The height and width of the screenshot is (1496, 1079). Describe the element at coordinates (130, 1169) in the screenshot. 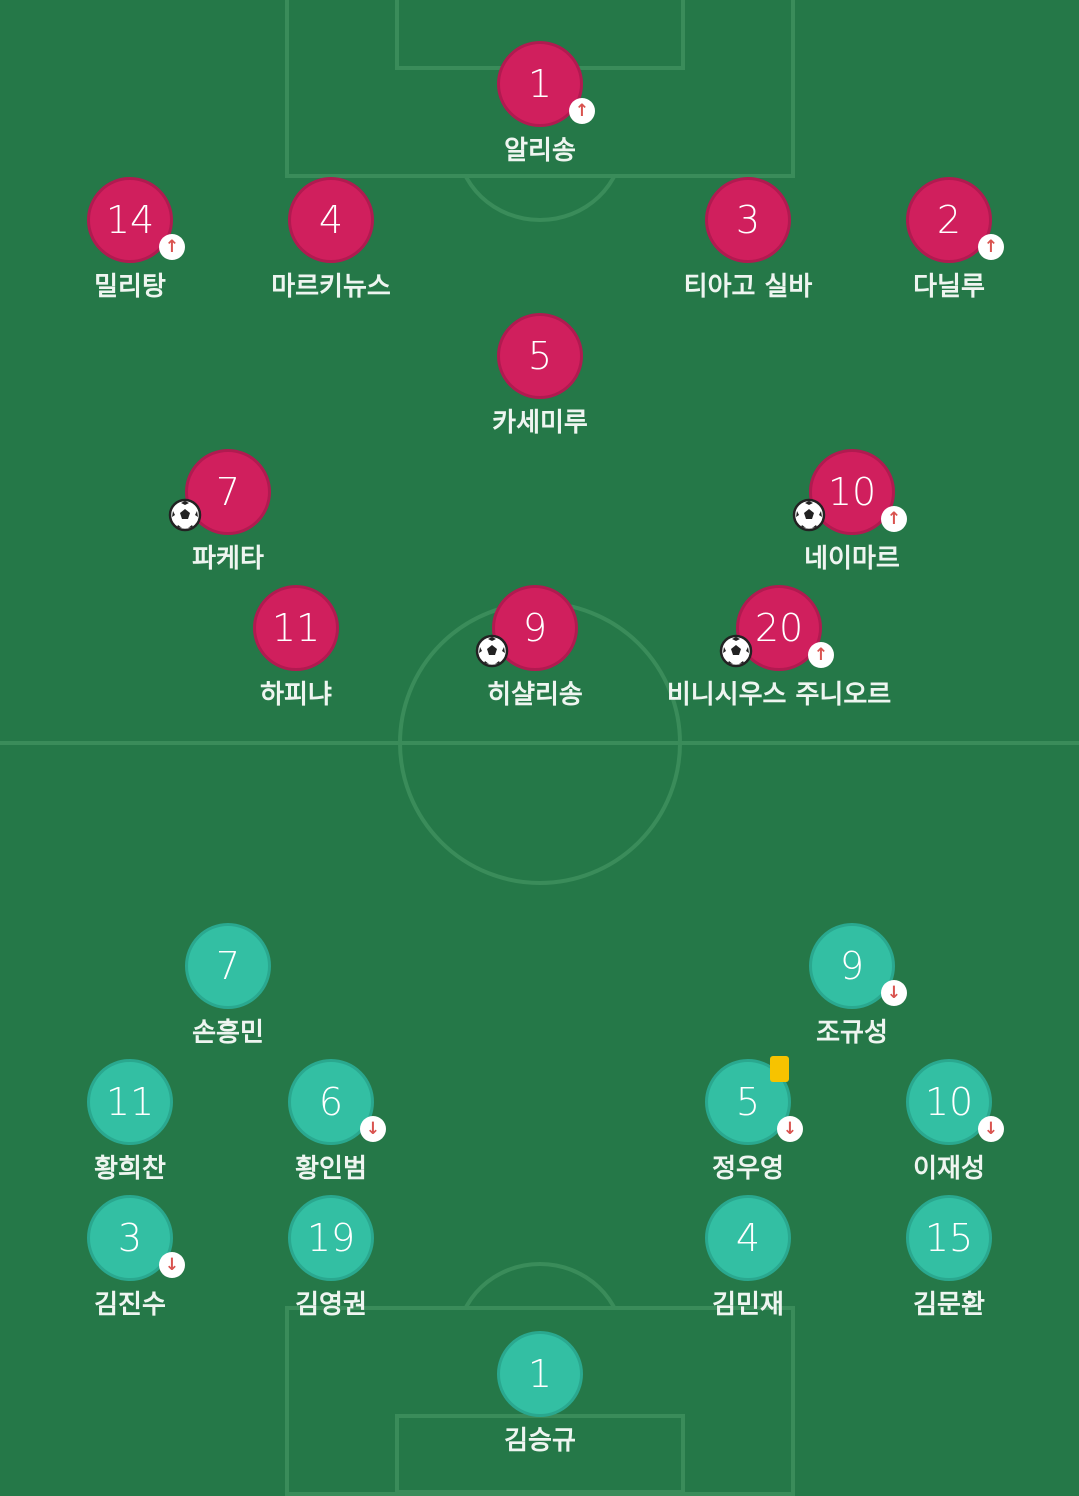

I see `player-name: 황희찬` at that location.